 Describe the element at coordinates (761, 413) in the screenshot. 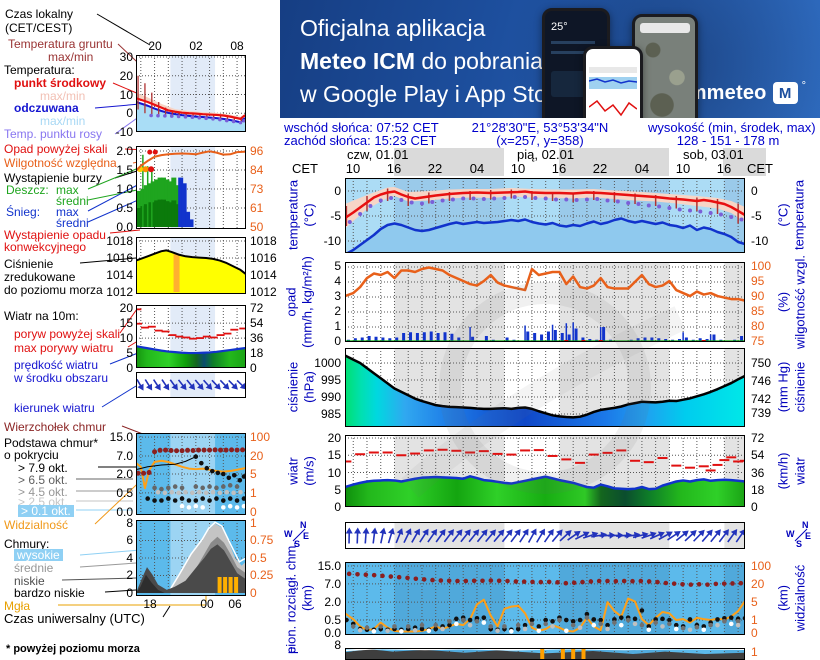

I see `mmhg-ticks-right-3: 739` at that location.